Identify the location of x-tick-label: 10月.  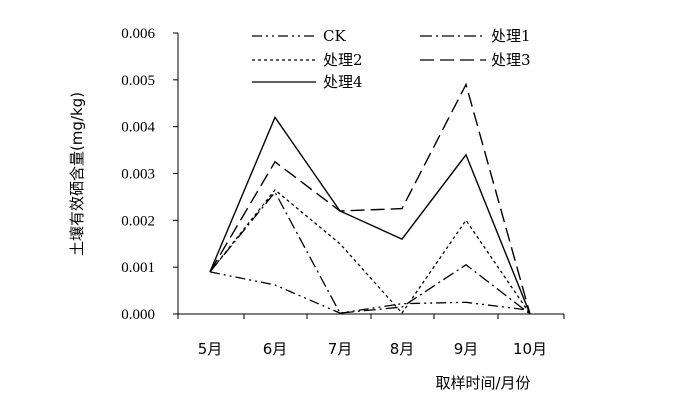
(530, 349).